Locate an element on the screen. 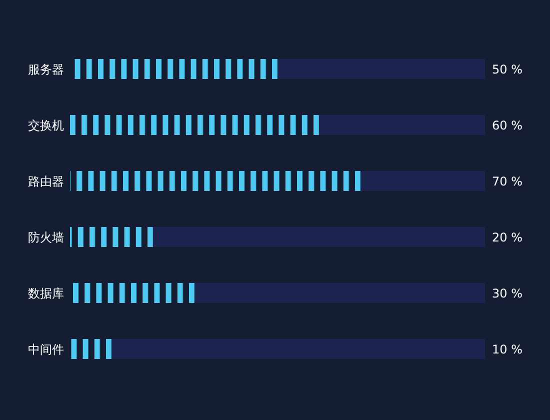  y-tick-label: 防火墙 is located at coordinates (46, 237).